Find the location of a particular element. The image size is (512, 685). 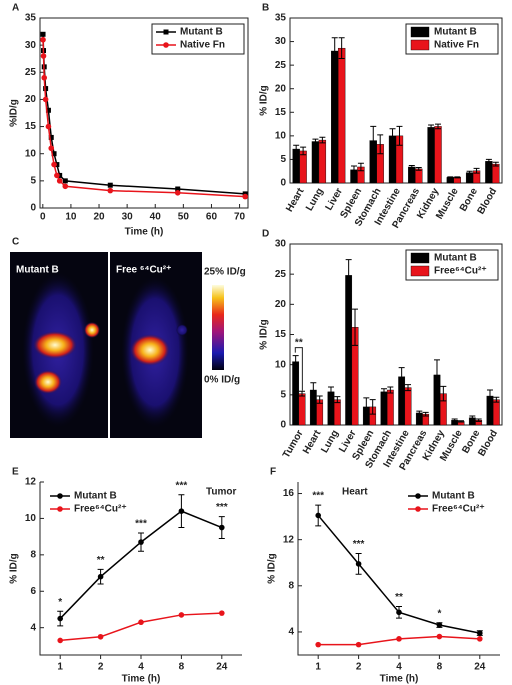

y-tick-label: 20 is located at coordinates (281, 304).